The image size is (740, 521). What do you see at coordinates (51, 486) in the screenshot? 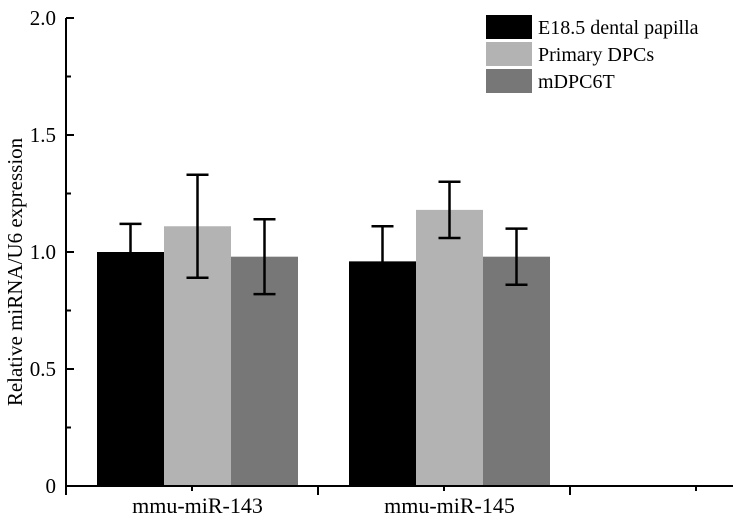
I see `y-tick-label-1: 0` at bounding box center [51, 486].